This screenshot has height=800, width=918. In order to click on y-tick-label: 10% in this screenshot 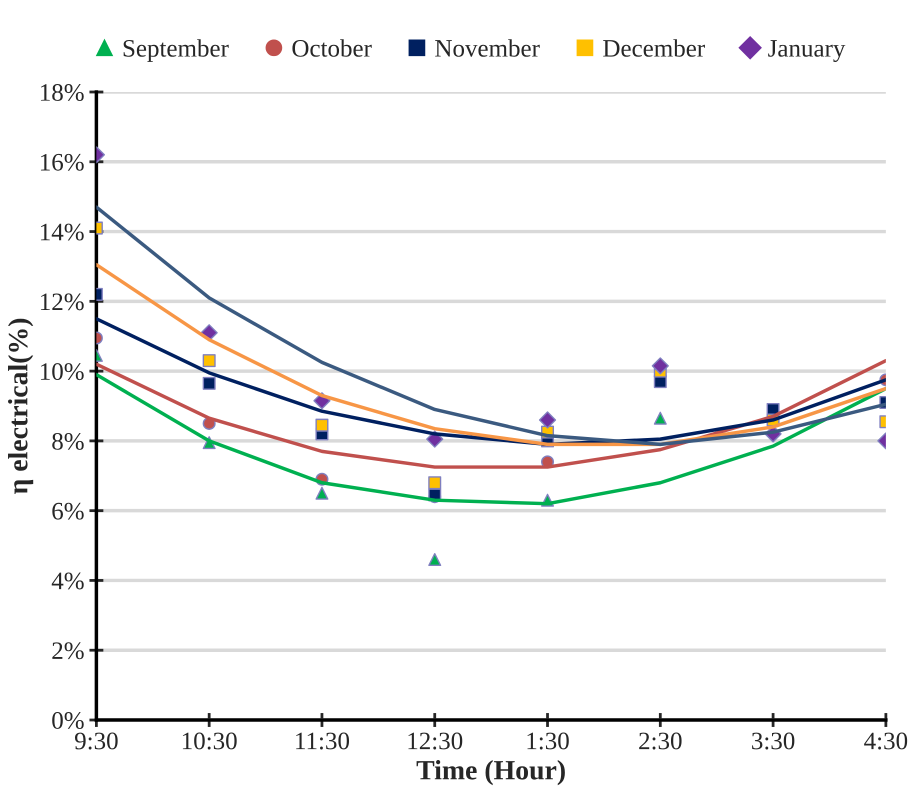, I will do `click(62, 371)`.